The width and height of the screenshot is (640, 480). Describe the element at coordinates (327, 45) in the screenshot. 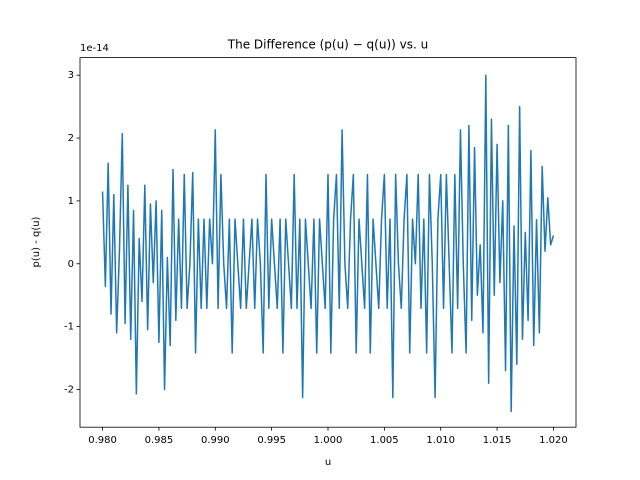

I see `chart-title: The Difference (p(u) − q(u)) vs. u` at that location.